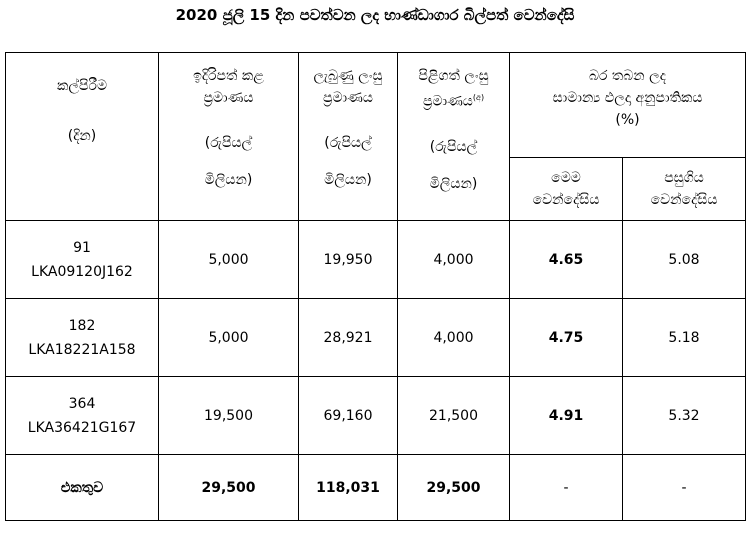 The image size is (750, 535). I want to click on header-text: (%), so click(627, 120).